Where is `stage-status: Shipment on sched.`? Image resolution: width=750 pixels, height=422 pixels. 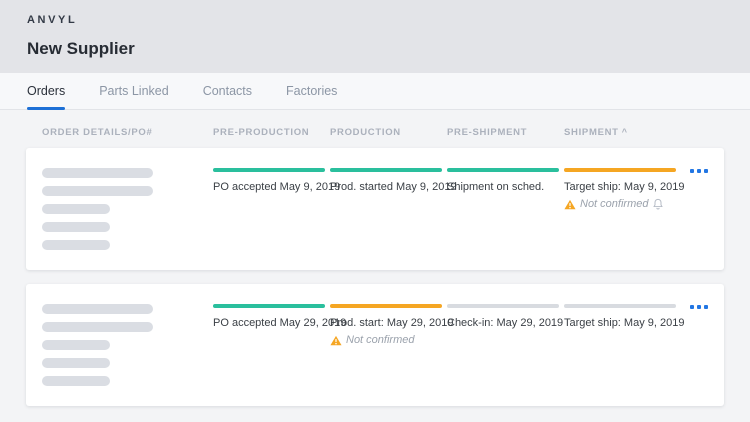 stage-status: Shipment on sched. is located at coordinates (496, 187).